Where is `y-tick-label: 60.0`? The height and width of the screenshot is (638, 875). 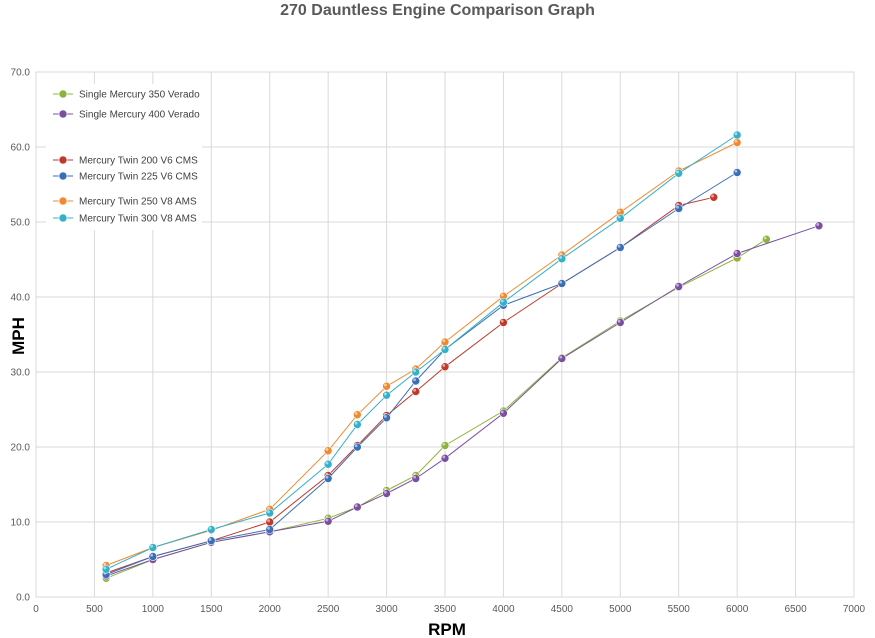
y-tick-label: 60.0 is located at coordinates (21, 148).